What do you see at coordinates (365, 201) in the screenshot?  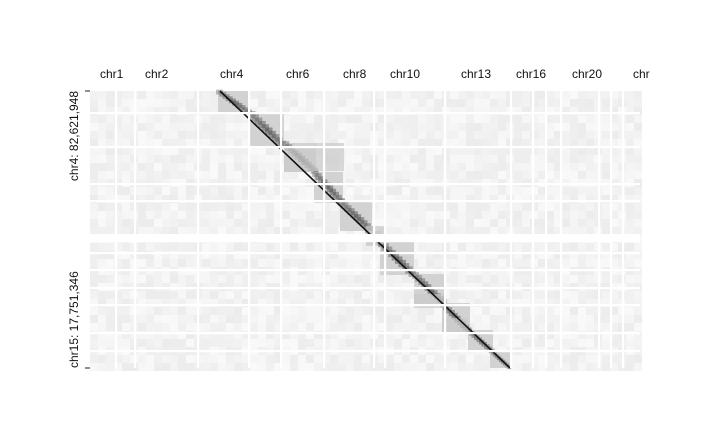 I see `chromosome-separator-horizontal` at bounding box center [365, 201].